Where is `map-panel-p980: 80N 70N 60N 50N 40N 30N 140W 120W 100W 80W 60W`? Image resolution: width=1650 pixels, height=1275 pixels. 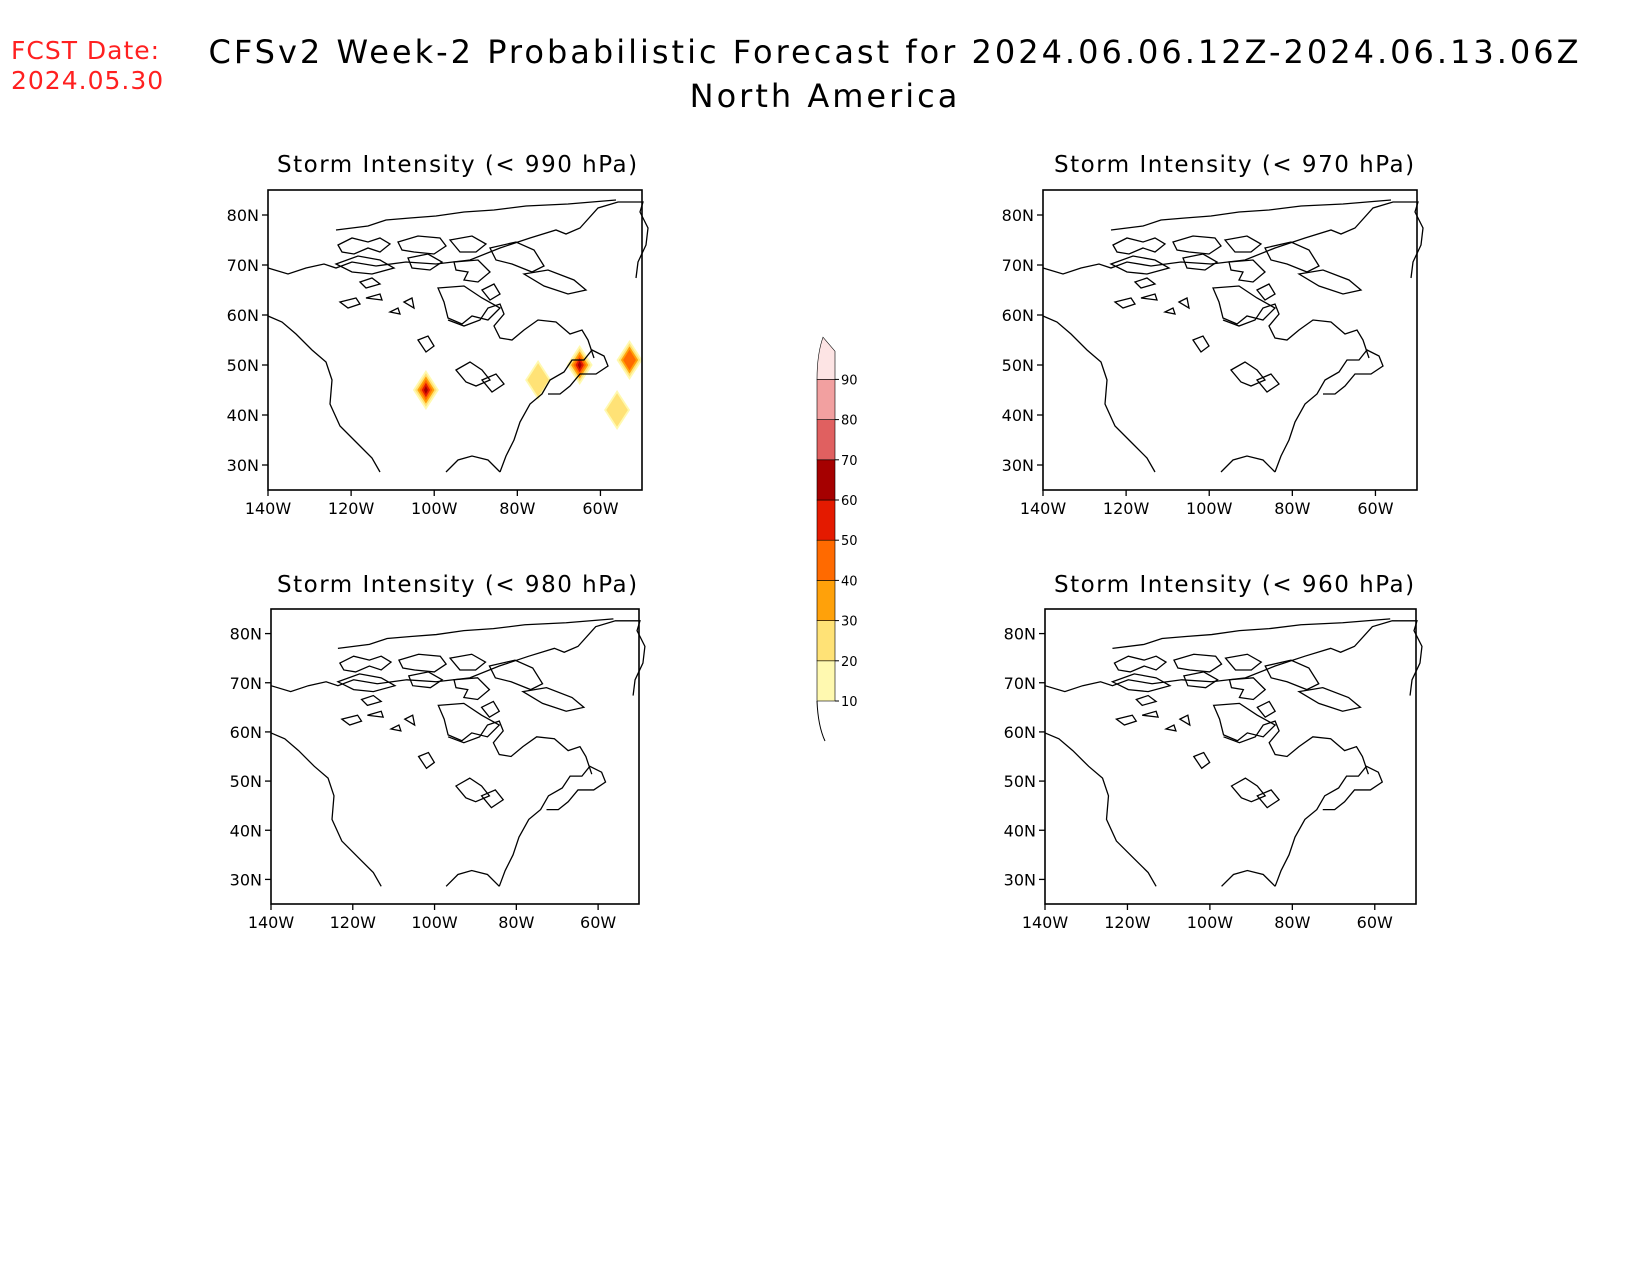 map-panel-p980: 80N 70N 60N 50N 40N 30N 140W 120W 100W 80W 60W is located at coordinates (438, 770).